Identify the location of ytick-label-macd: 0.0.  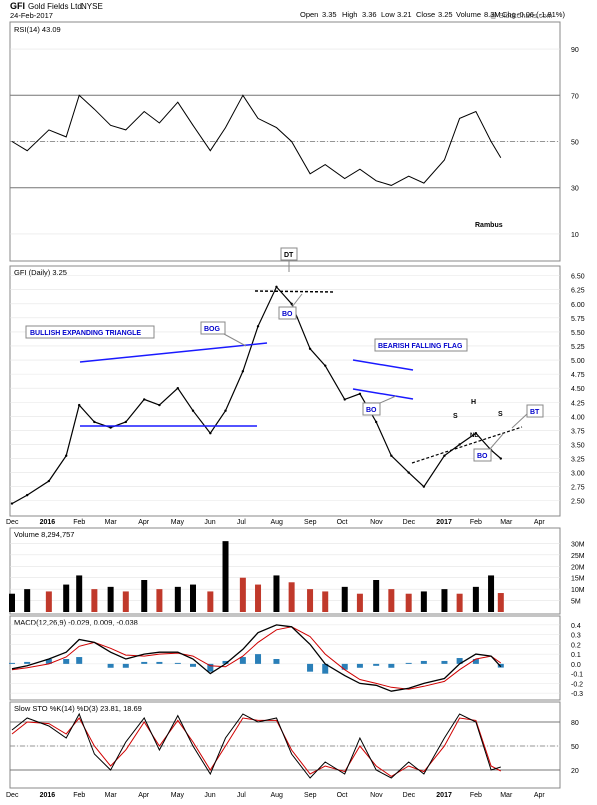
(576, 665).